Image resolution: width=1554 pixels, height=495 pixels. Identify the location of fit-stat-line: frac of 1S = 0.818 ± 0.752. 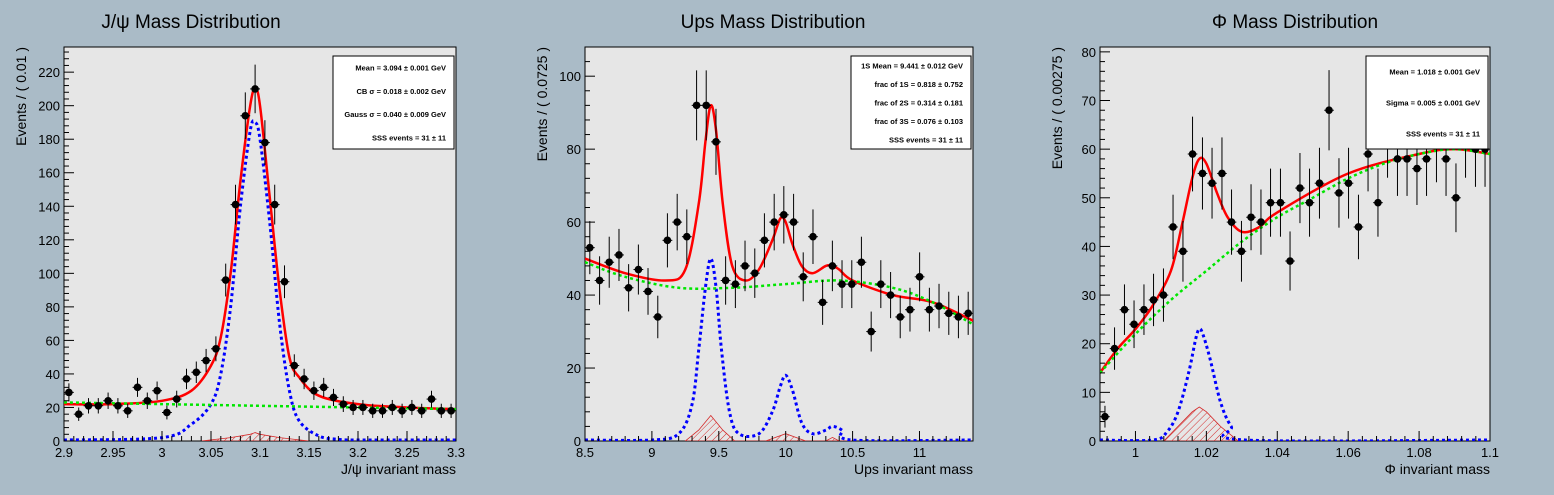
(918, 84).